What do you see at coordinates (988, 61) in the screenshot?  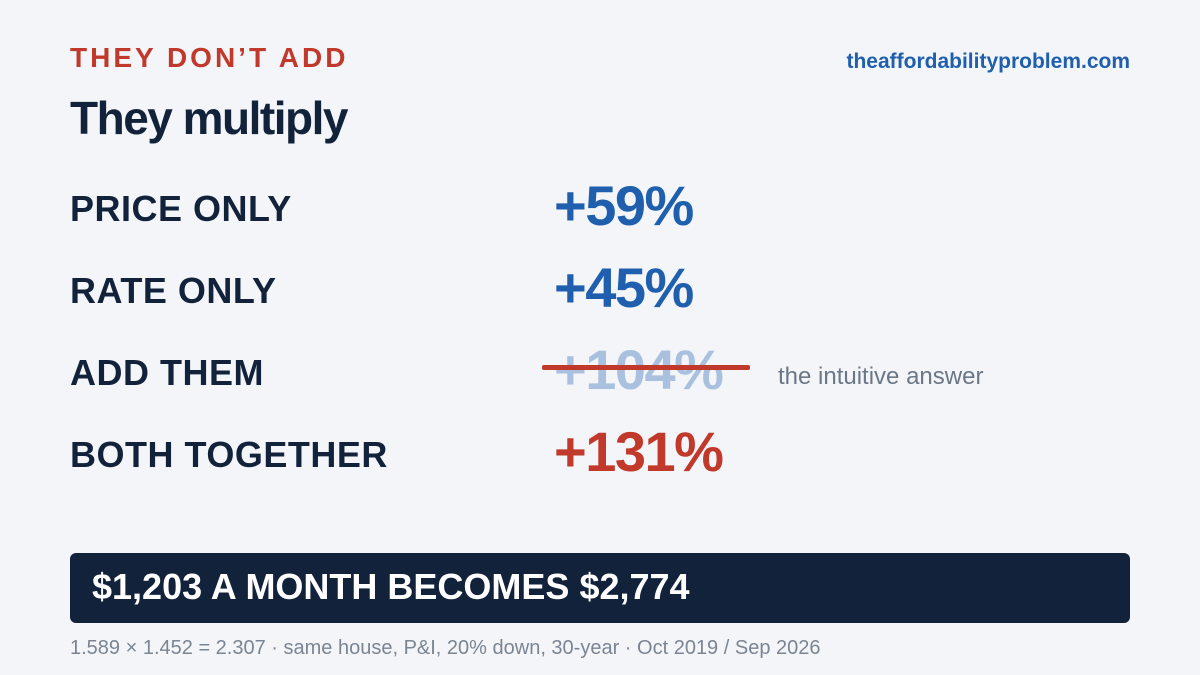 I see `site-url: theaffordabilityproblem.com` at bounding box center [988, 61].